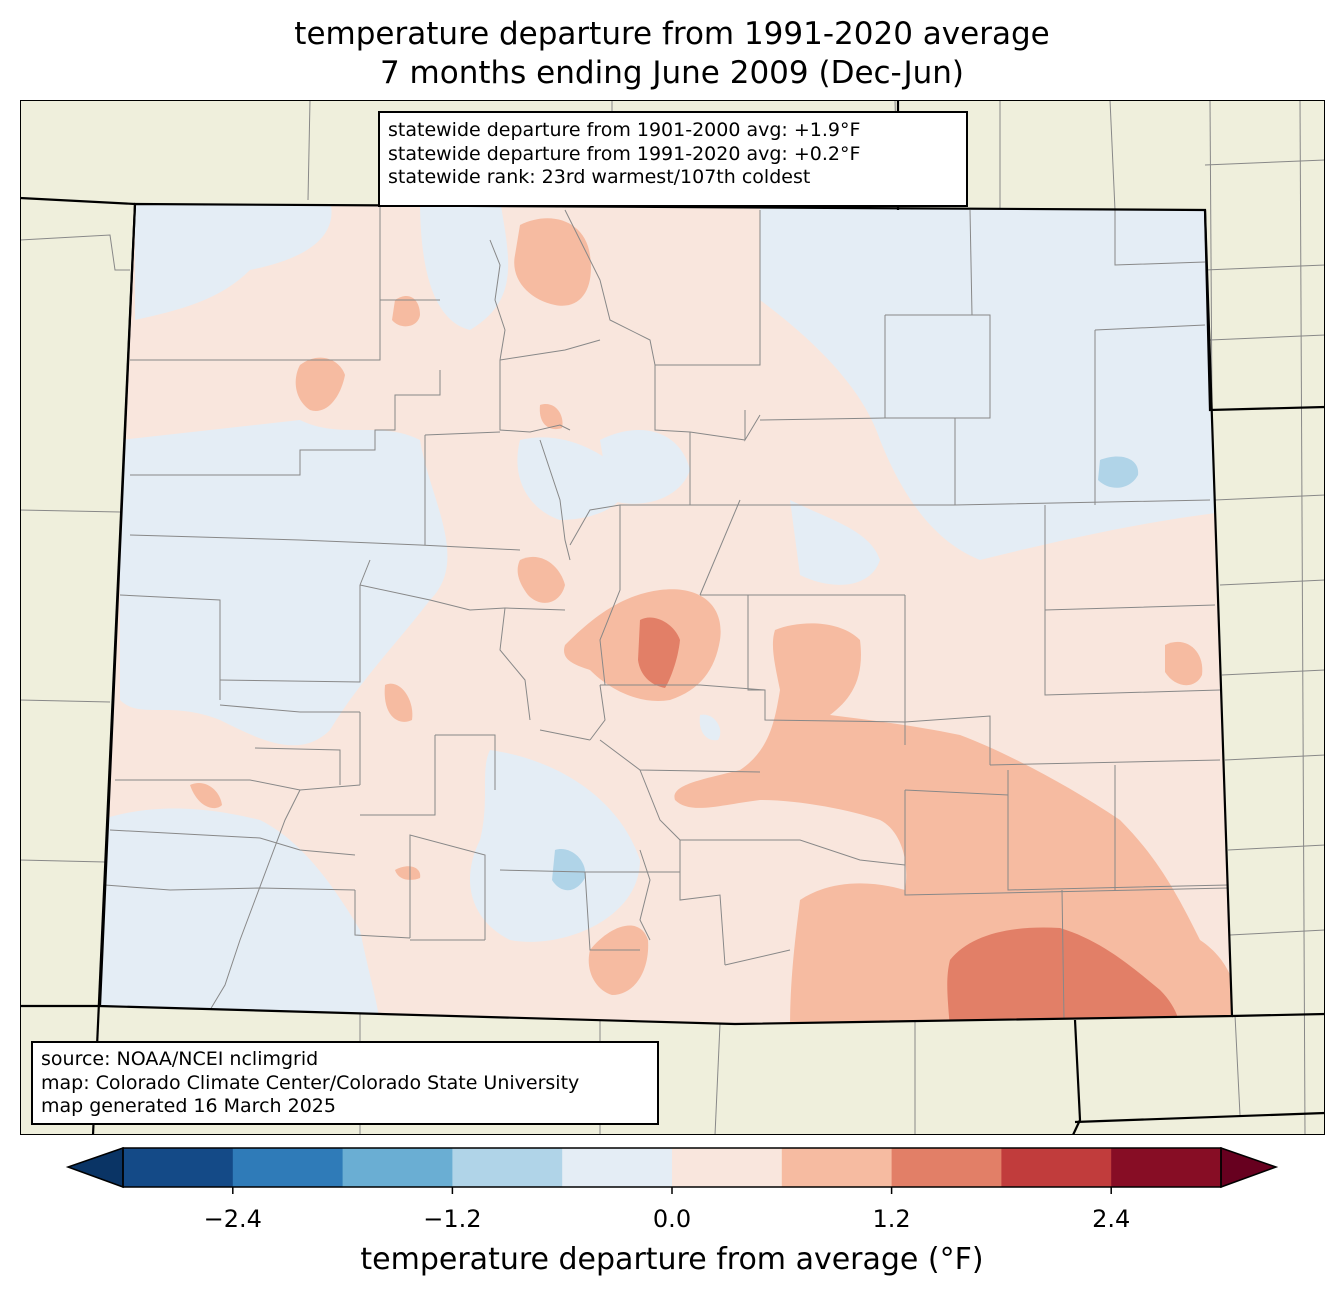 The height and width of the screenshot is (1299, 1344). What do you see at coordinates (672, 1190) in the screenshot?
I see `colorbar-tick-marks` at bounding box center [672, 1190].